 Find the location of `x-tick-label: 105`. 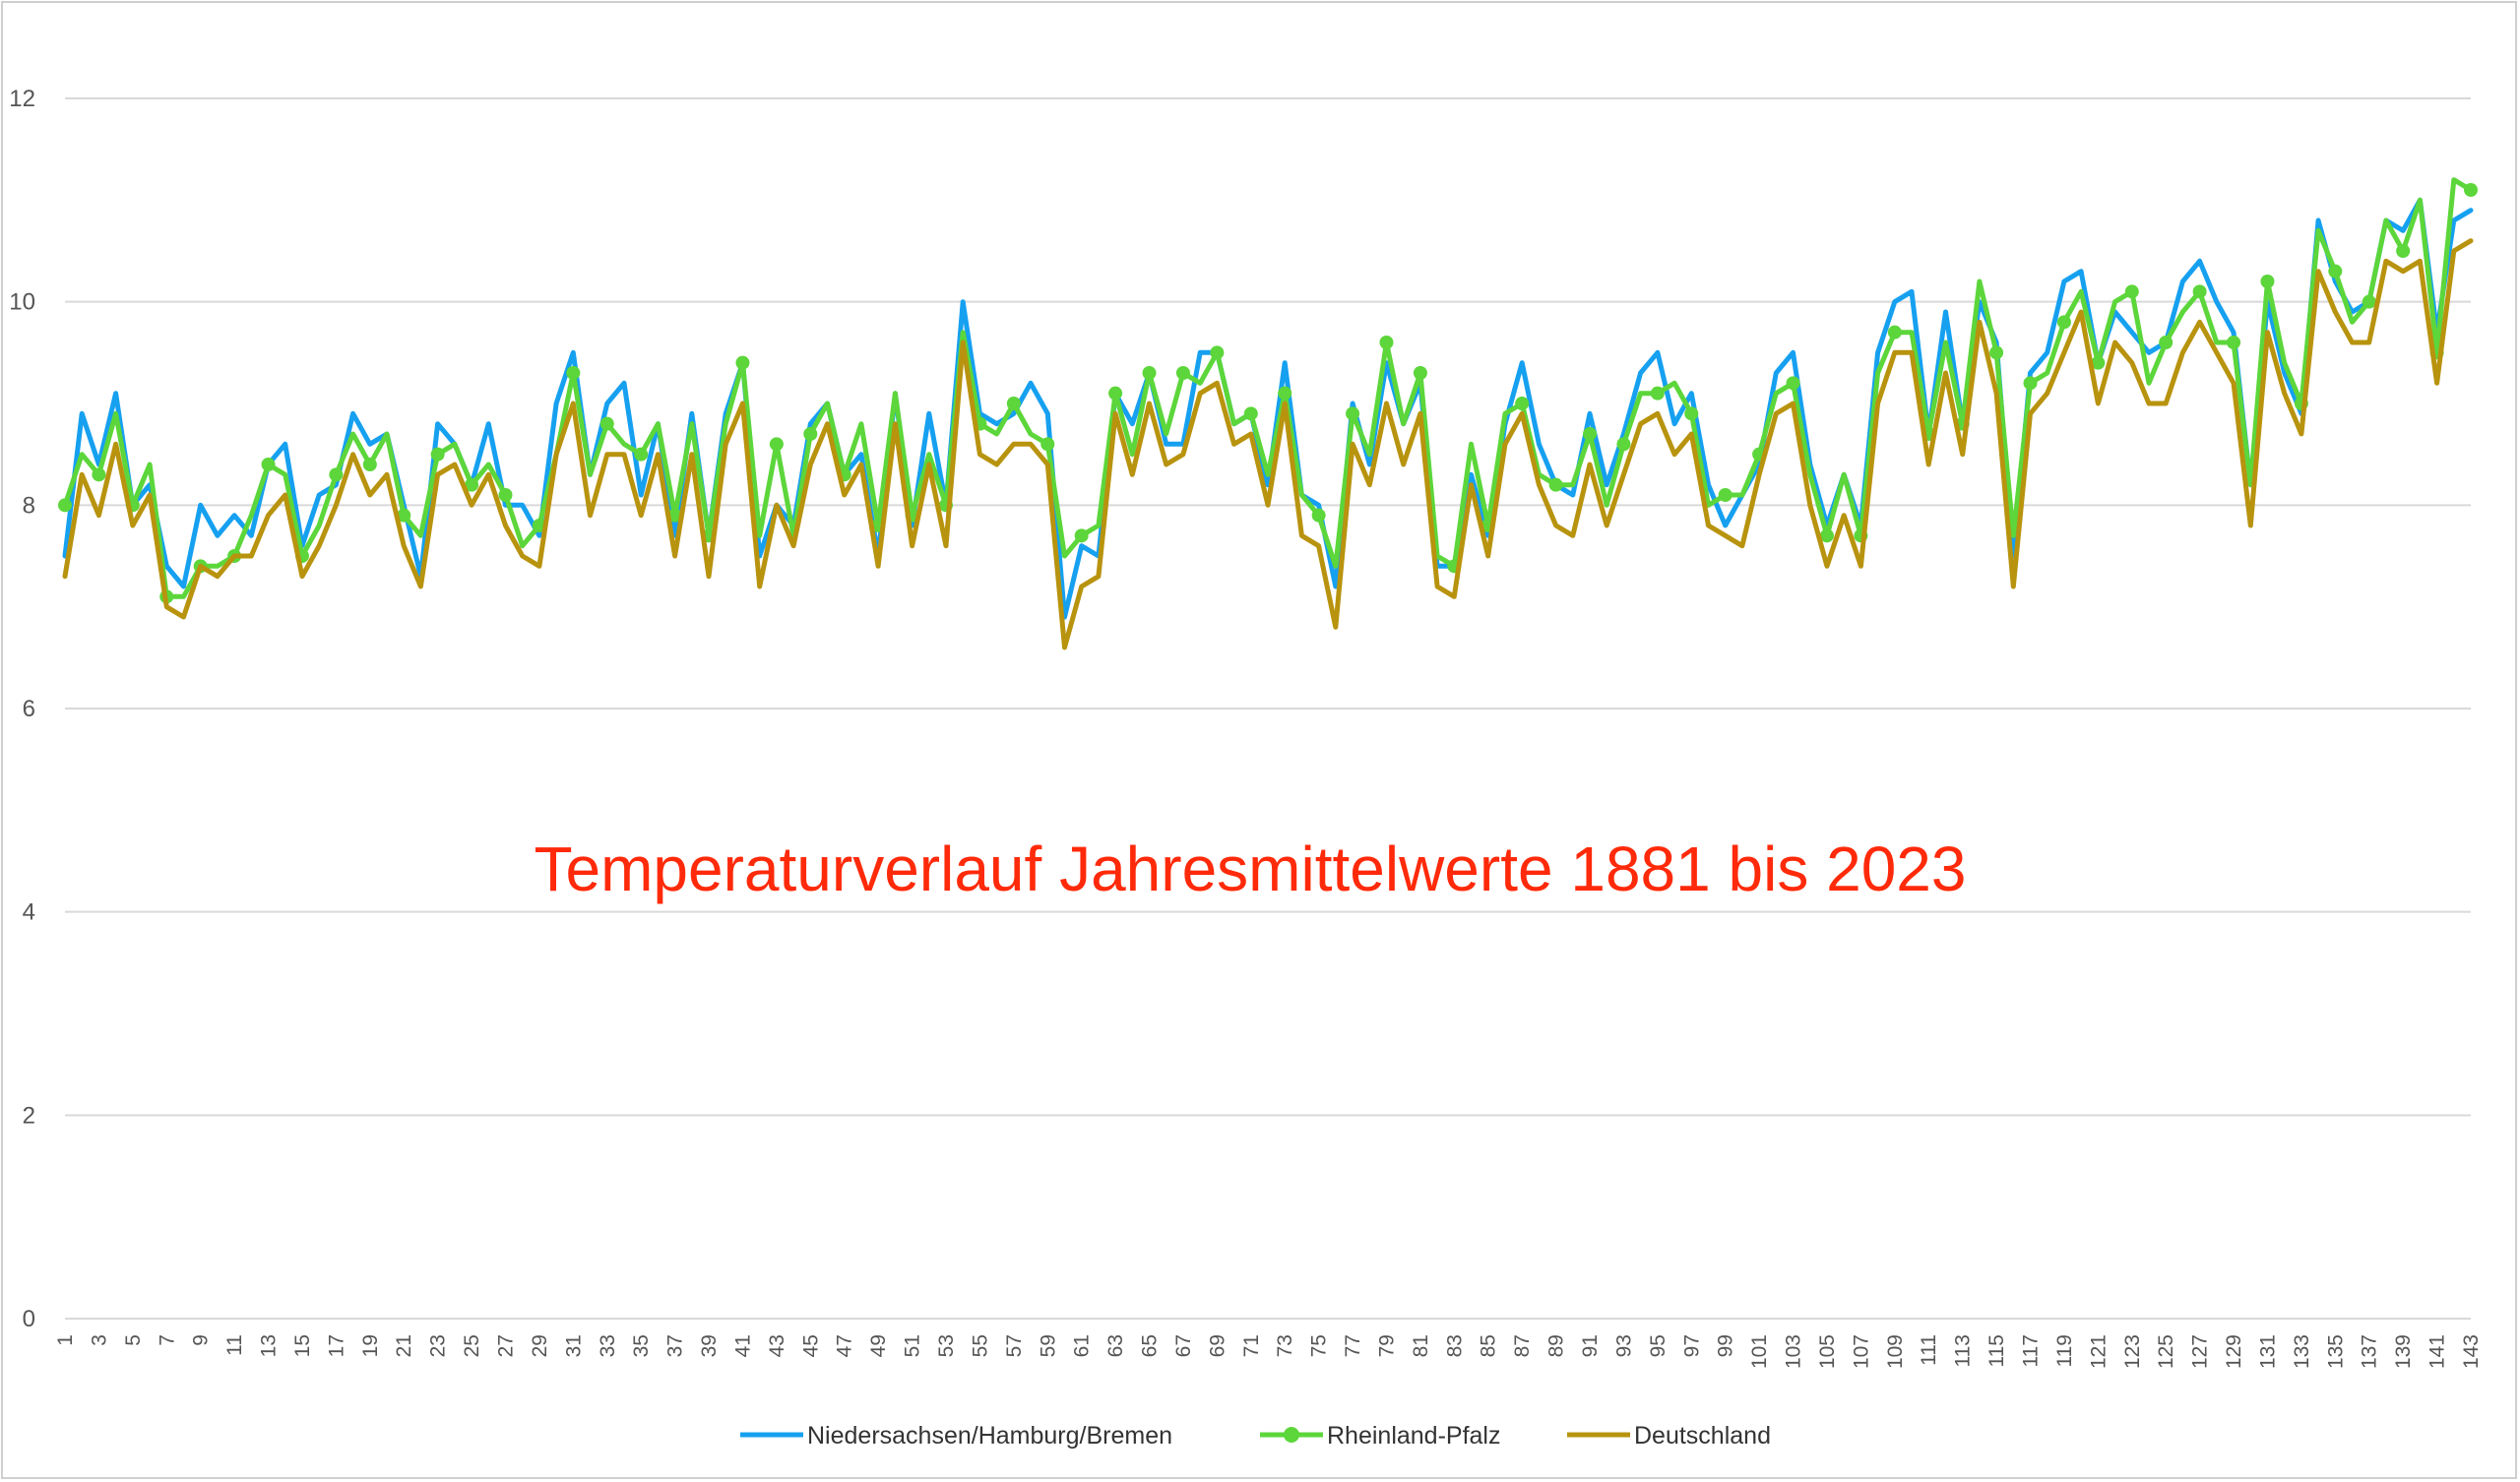

x-tick-label: 105 is located at coordinates (1827, 1351).